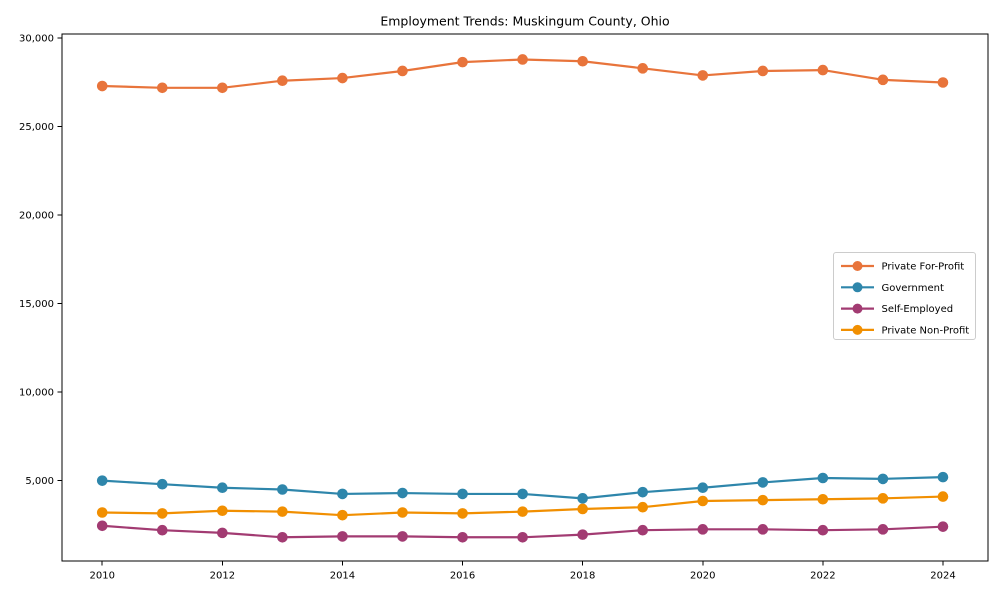  Describe the element at coordinates (923, 267) in the screenshot. I see `legend-label: Private For-Profit` at that location.